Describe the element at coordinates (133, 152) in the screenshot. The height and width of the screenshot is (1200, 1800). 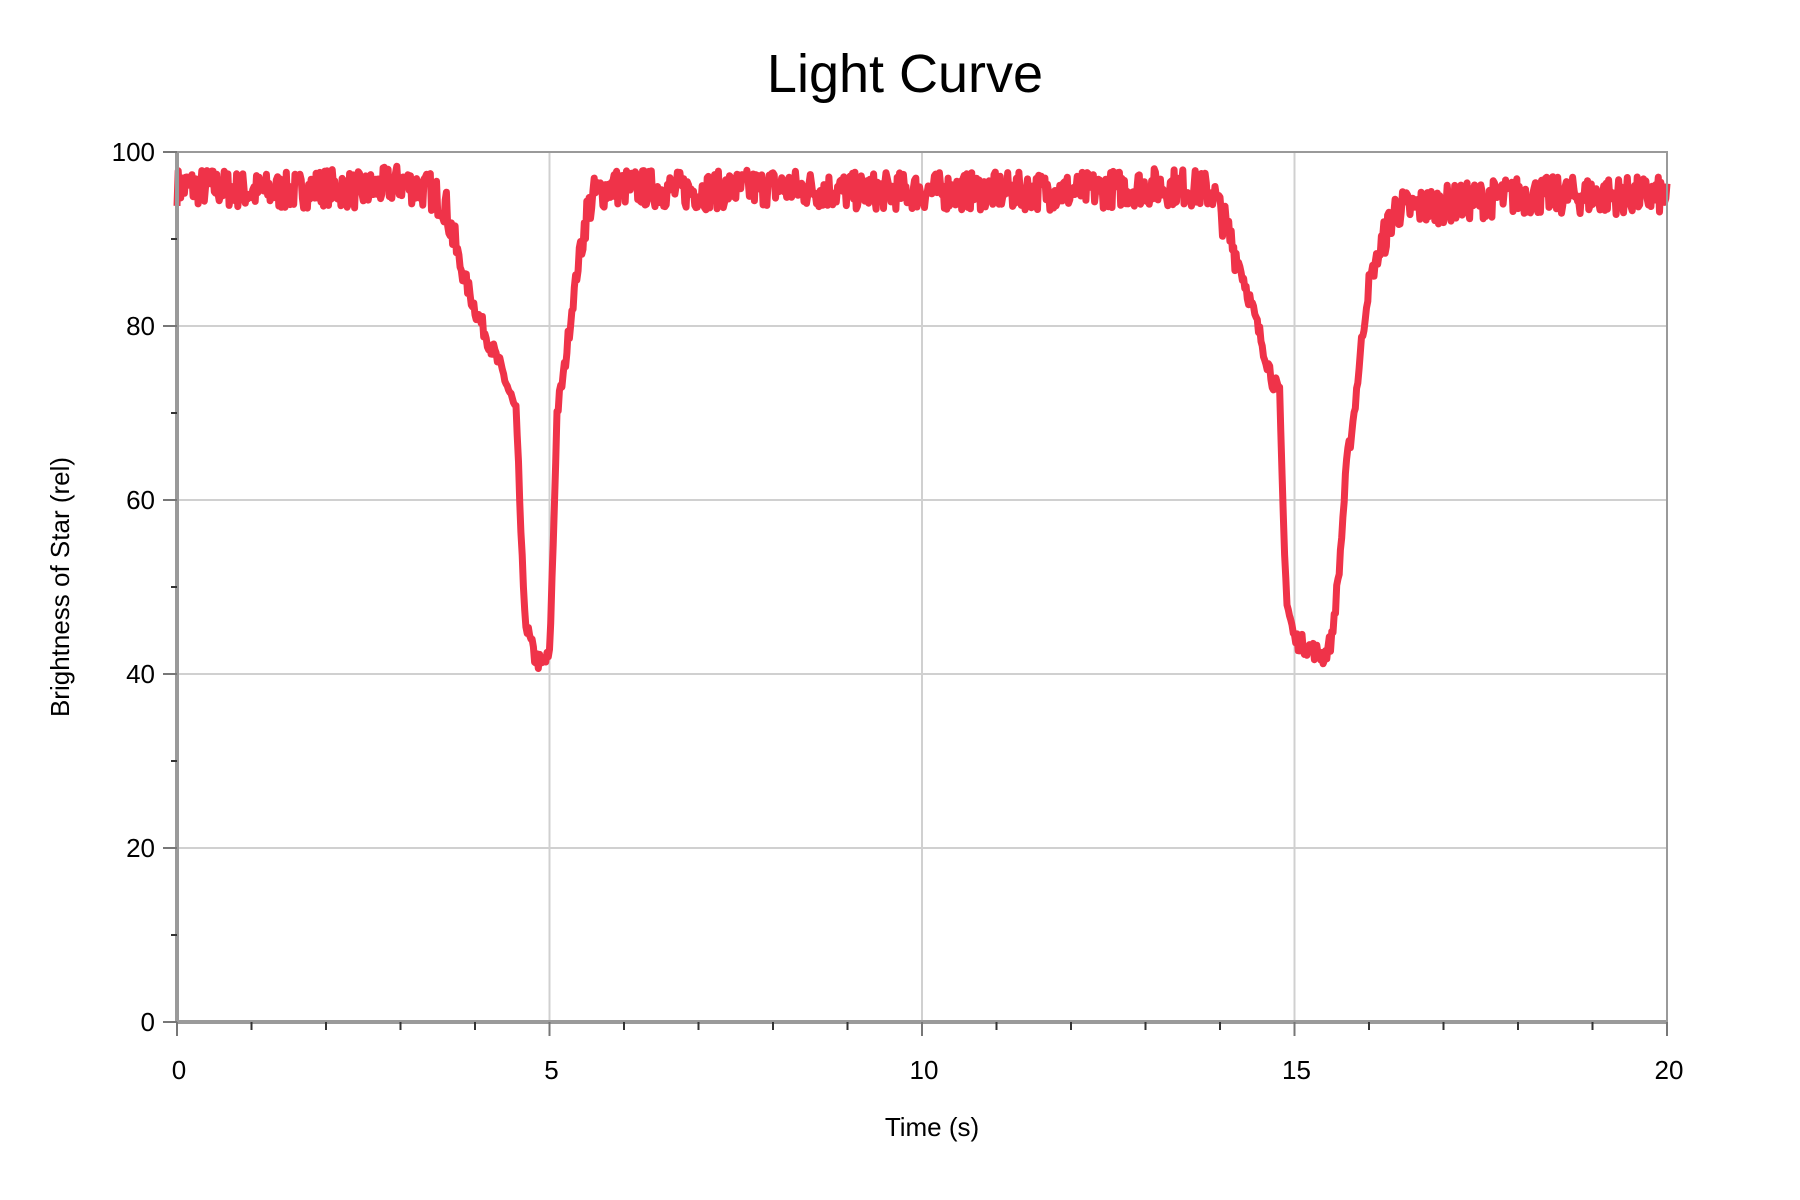
I see `y-tick-label: 100` at that location.